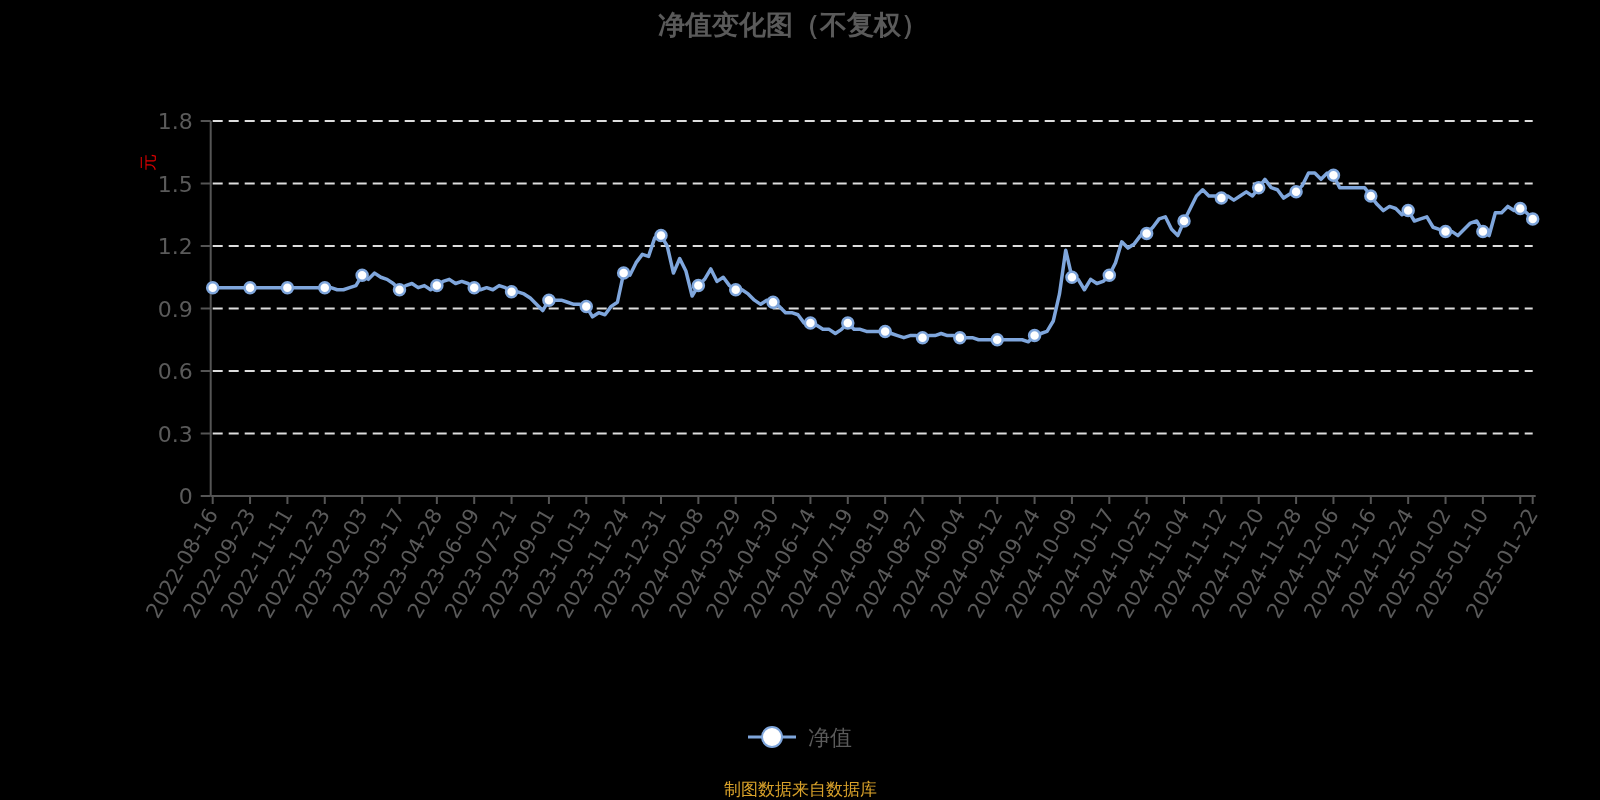 The width and height of the screenshot is (1600, 800). What do you see at coordinates (800, 789) in the screenshot?
I see `text: 制图数据来自数据库` at bounding box center [800, 789].